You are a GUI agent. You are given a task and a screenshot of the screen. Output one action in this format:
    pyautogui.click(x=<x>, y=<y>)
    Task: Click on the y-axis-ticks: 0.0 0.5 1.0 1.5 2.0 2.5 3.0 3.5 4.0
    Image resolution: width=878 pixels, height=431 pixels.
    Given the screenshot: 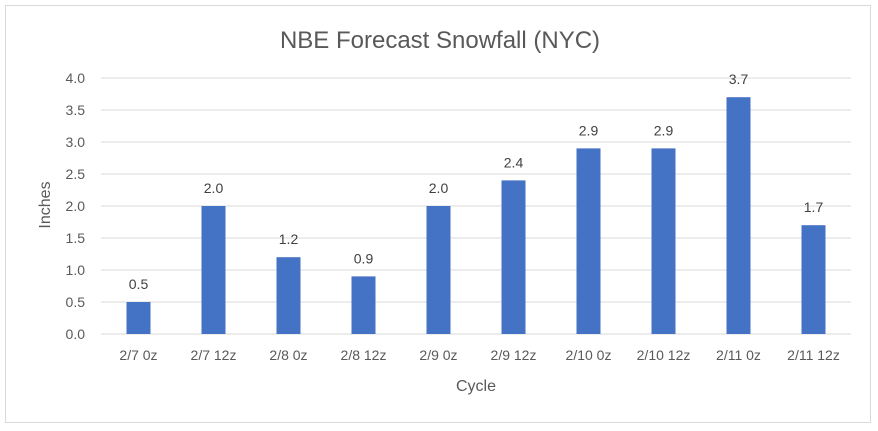 What is the action you would take?
    pyautogui.click(x=76, y=206)
    